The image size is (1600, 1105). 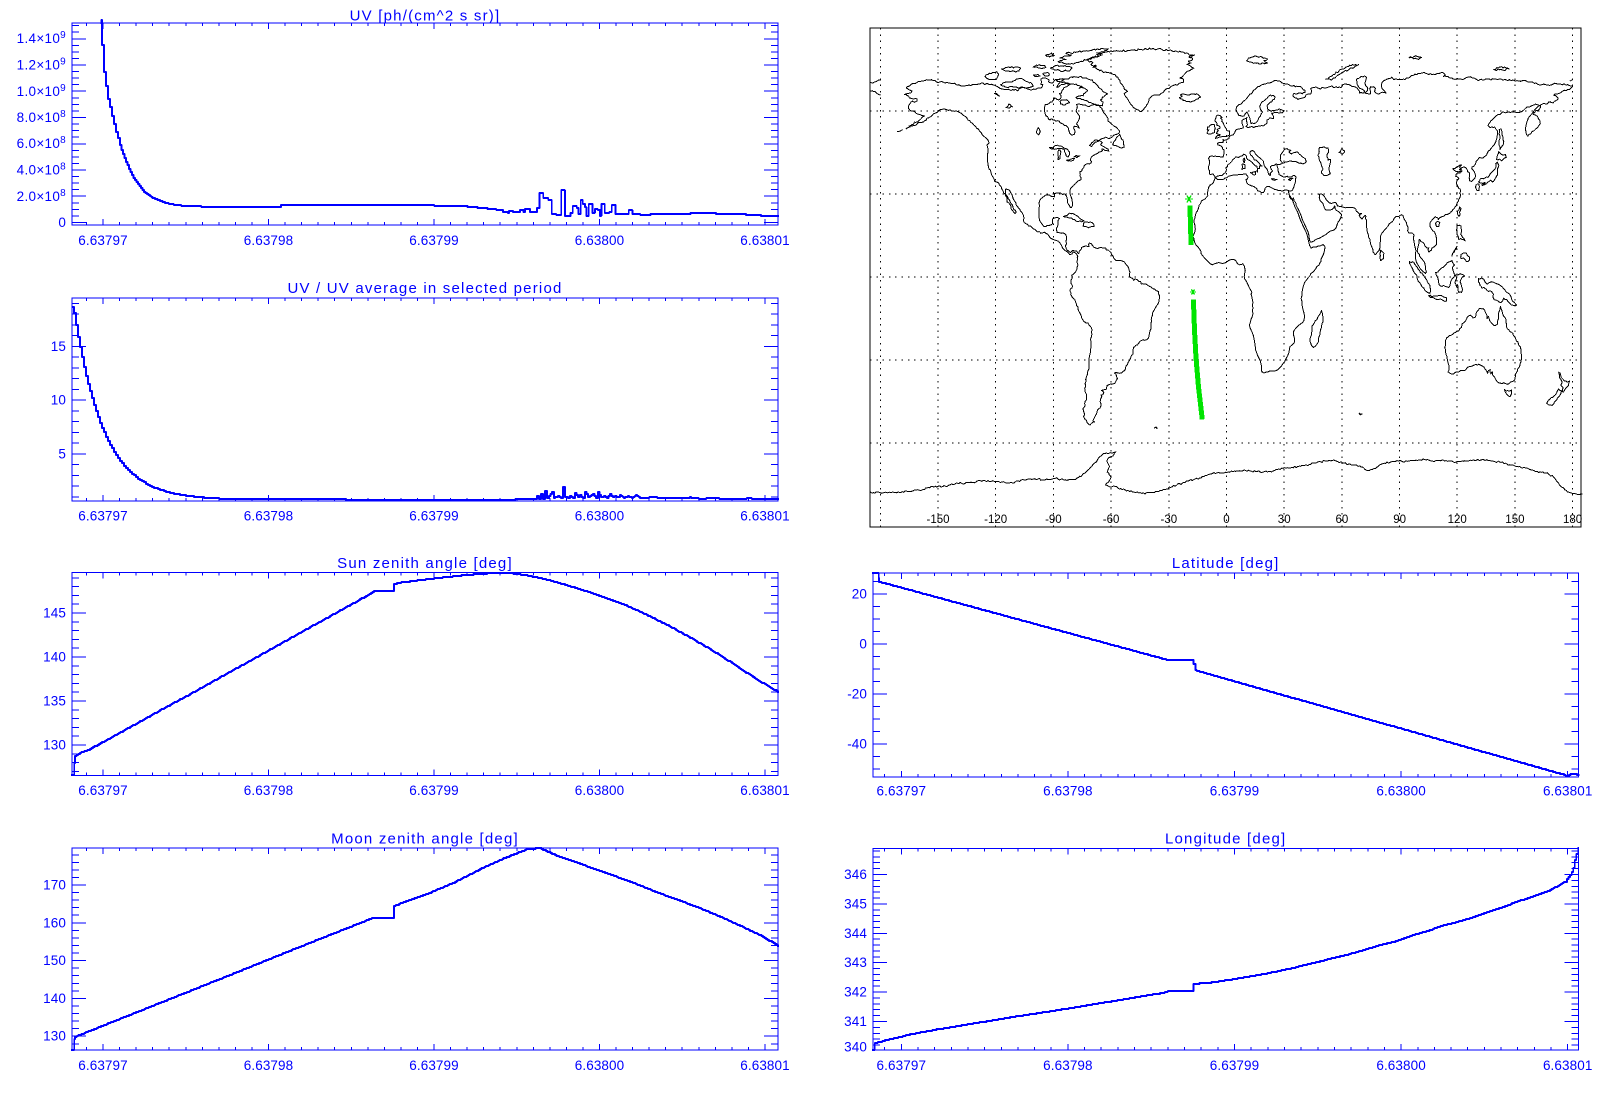 What do you see at coordinates (855, 903) in the screenshot?
I see `svg-text: 345` at bounding box center [855, 903].